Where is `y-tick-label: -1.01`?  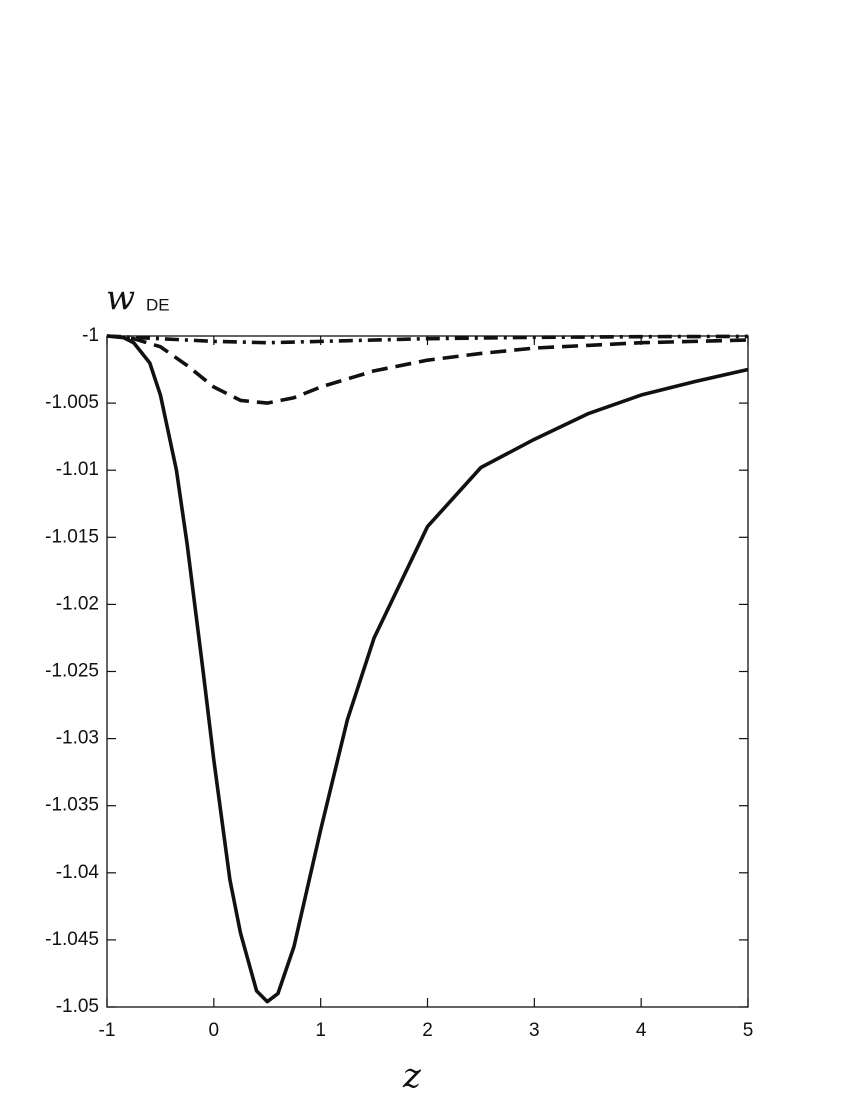 y-tick-label: -1.01 is located at coordinates (77, 469).